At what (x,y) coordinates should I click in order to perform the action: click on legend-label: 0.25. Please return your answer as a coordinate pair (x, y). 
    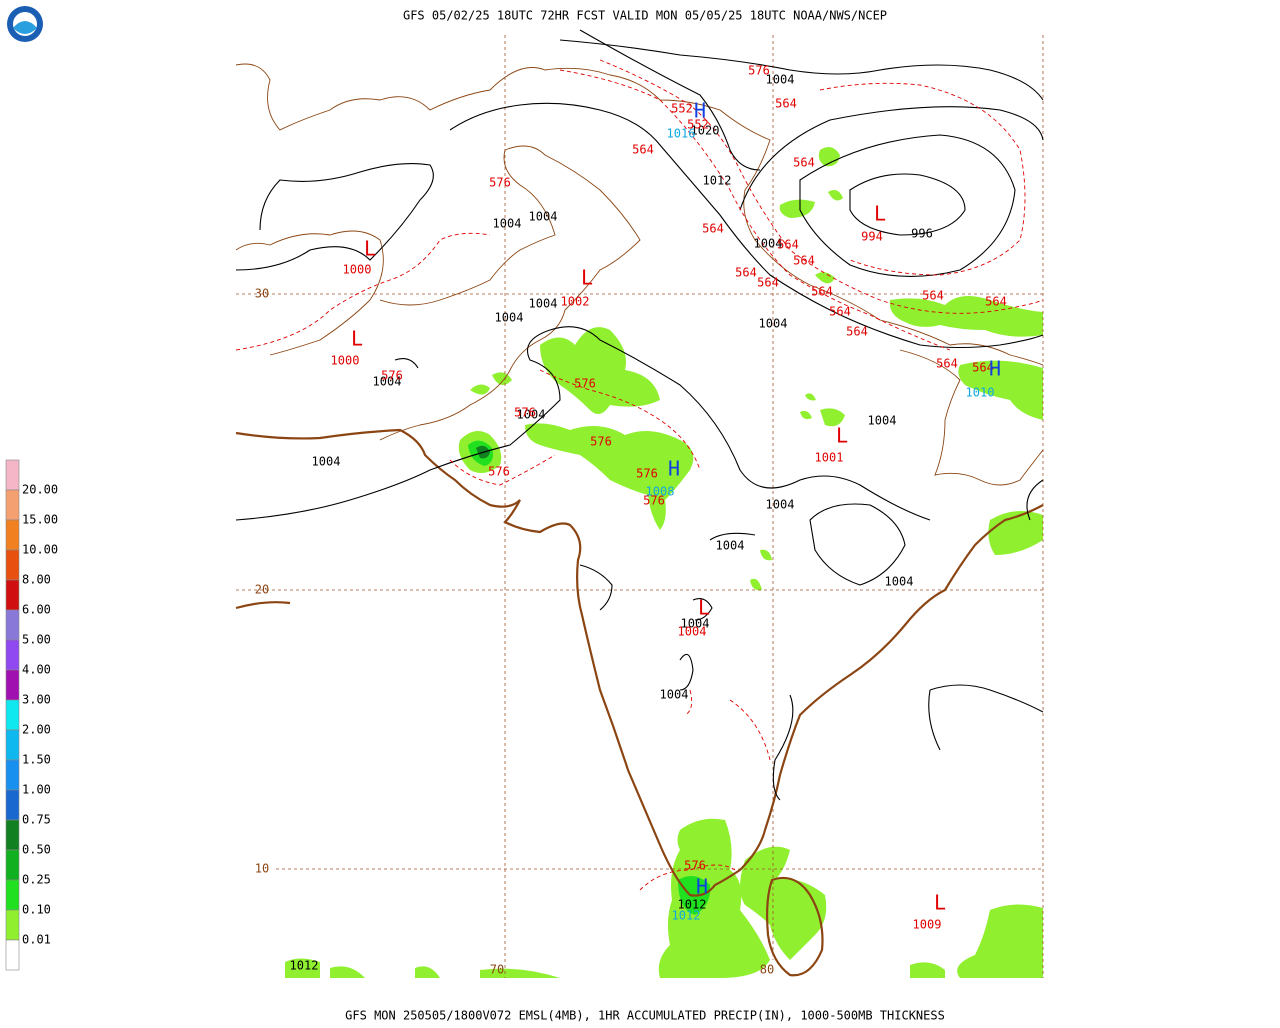
    Looking at the image, I should click on (36, 880).